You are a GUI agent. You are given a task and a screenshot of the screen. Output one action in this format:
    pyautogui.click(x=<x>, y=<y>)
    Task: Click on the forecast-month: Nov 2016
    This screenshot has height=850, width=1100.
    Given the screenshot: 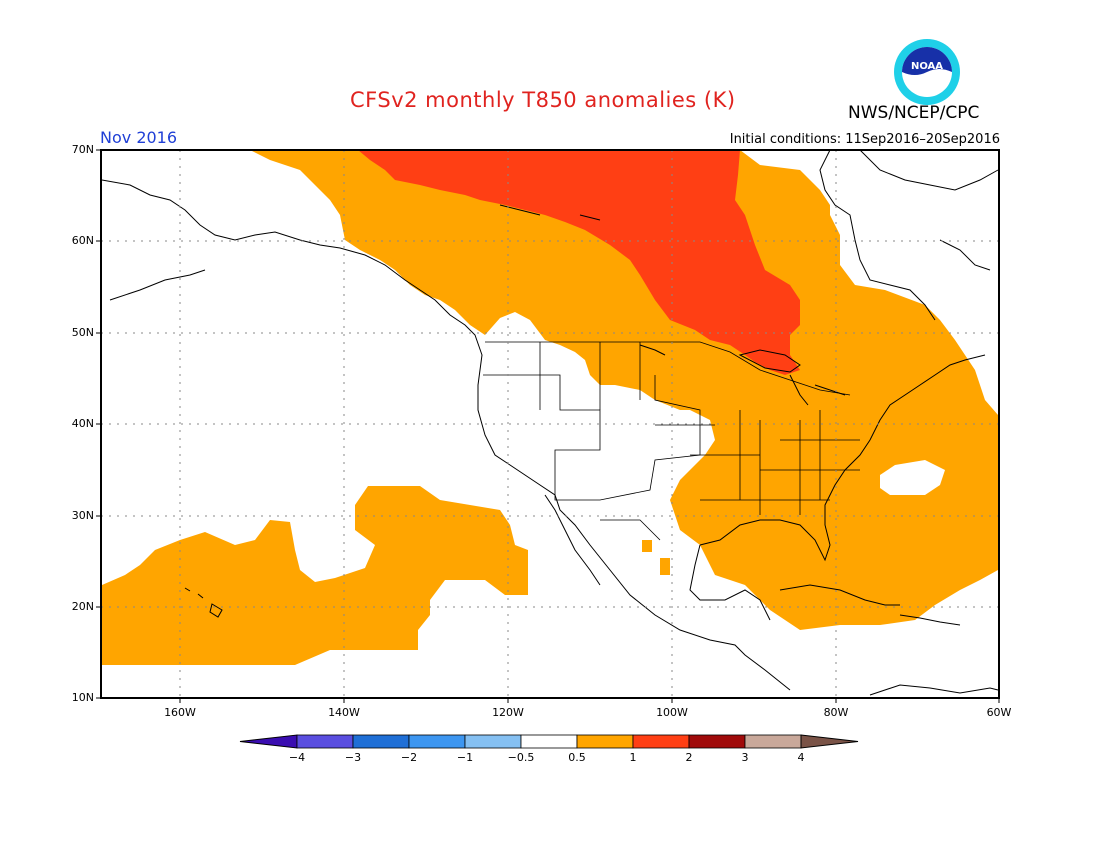 What is the action you would take?
    pyautogui.click(x=139, y=137)
    